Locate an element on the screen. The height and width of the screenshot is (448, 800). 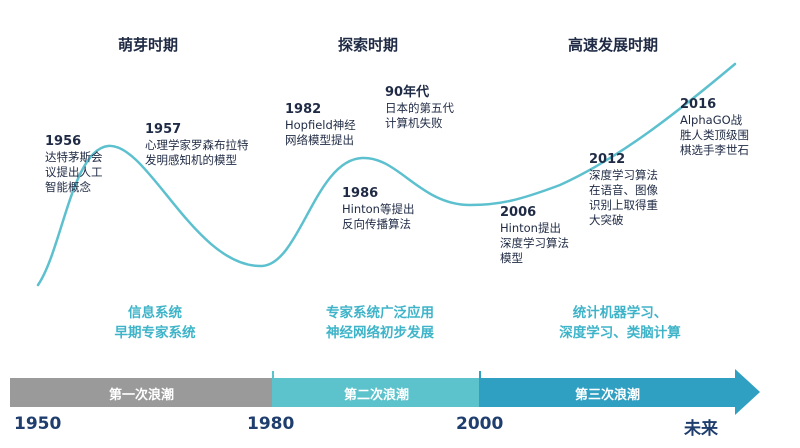
event-text: 计算机失败 is located at coordinates (414, 123).